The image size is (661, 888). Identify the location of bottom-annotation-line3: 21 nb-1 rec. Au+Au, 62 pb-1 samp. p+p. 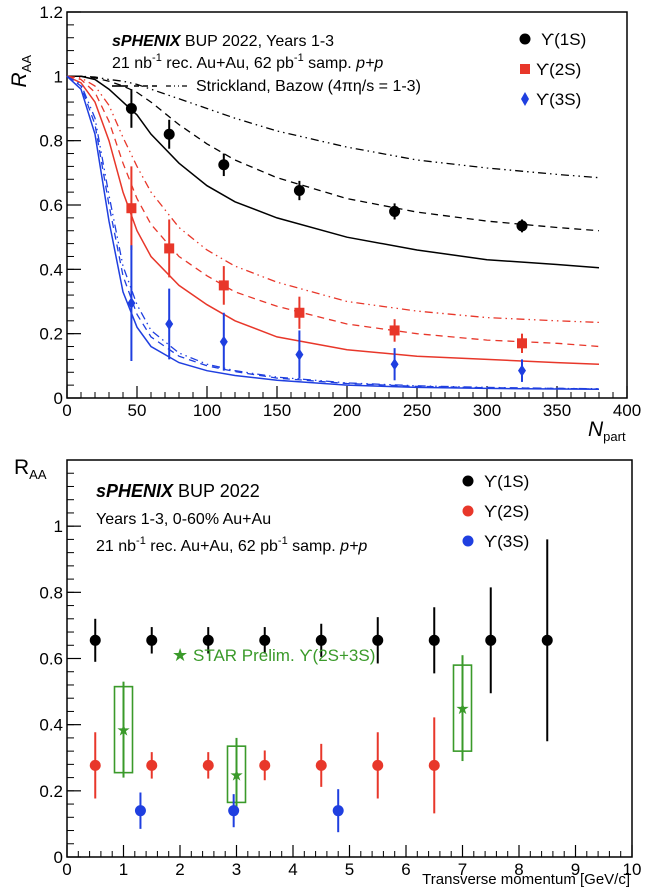
(231, 545).